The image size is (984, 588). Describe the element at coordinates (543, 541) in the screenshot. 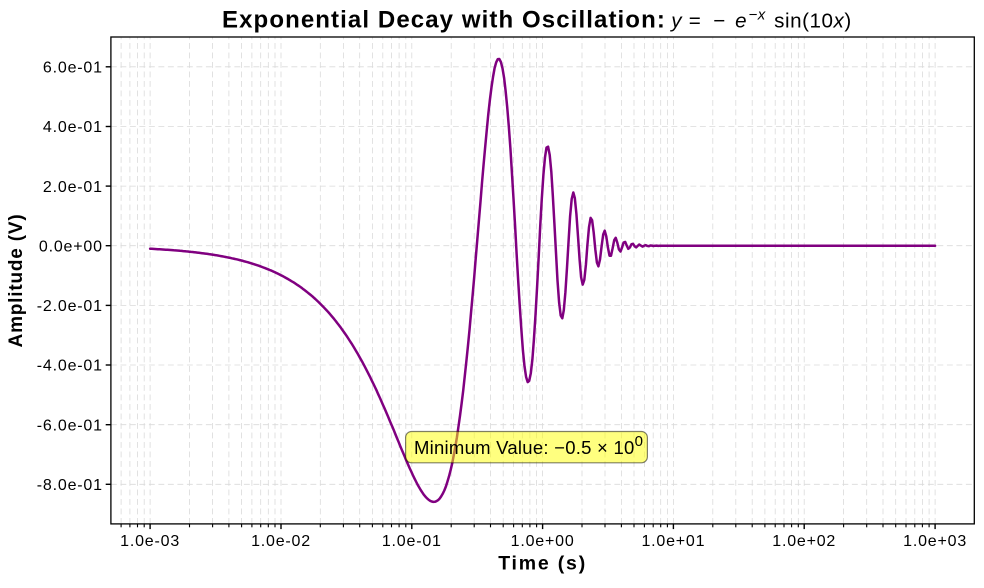

I see `svg-text: 1.0e+00` at that location.